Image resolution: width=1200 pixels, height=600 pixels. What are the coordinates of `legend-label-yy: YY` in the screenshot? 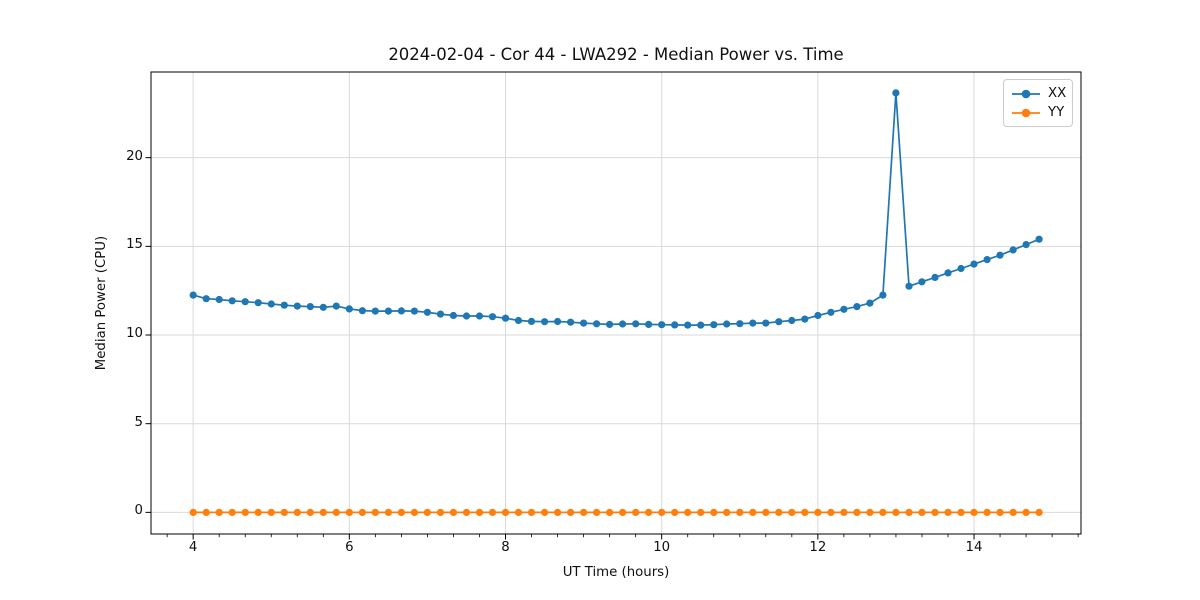 It's located at (1056, 112).